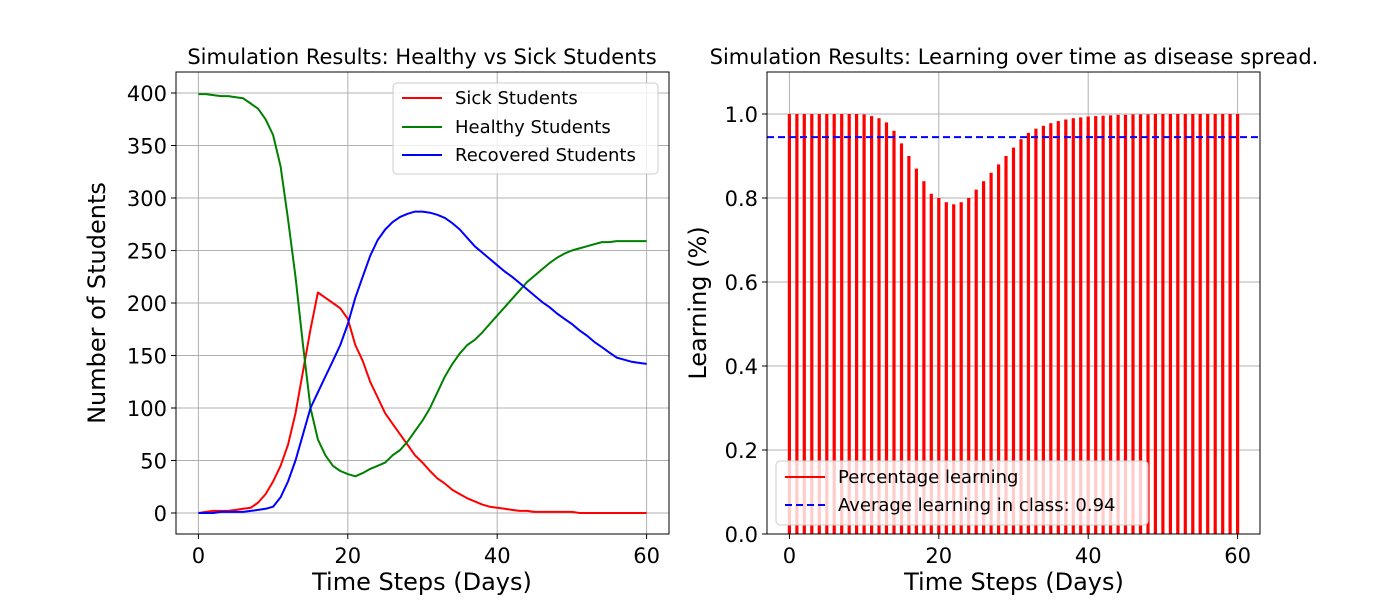 The image size is (1400, 600). I want to click on y-axis-ticks: 0 50 100 150 200 250 300 350 400, so click(151, 304).